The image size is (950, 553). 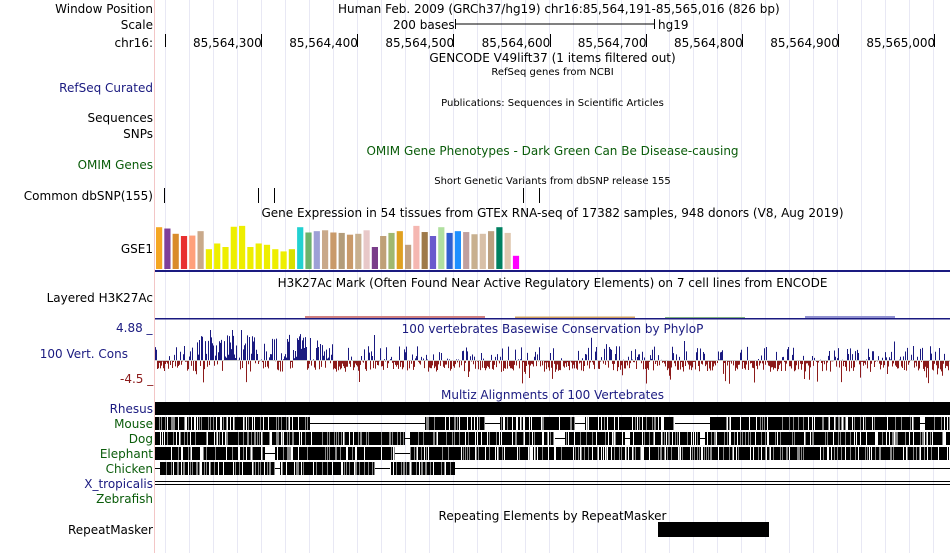 I want to click on label-divider, so click(x=154, y=276).